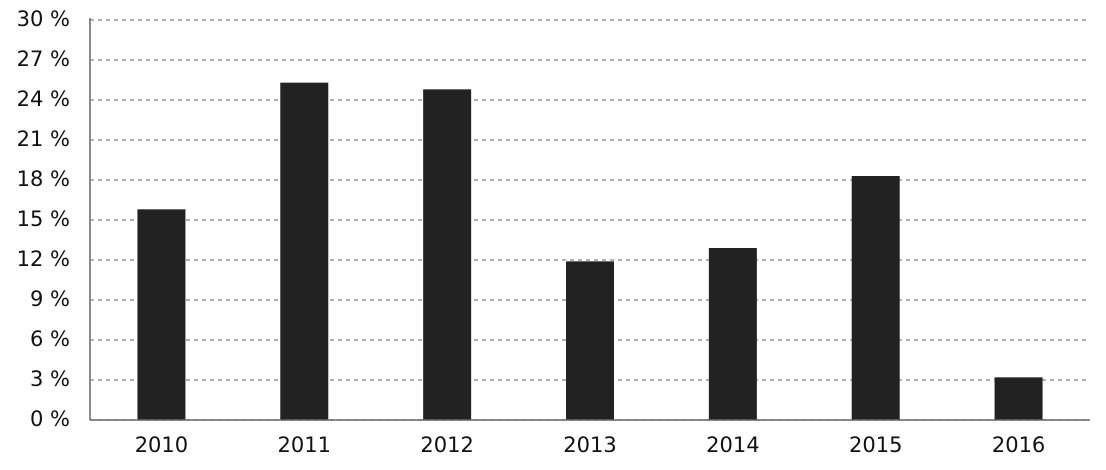 This screenshot has width=1106, height=470. Describe the element at coordinates (50, 339) in the screenshot. I see `y-tick-label: 6 %` at that location.